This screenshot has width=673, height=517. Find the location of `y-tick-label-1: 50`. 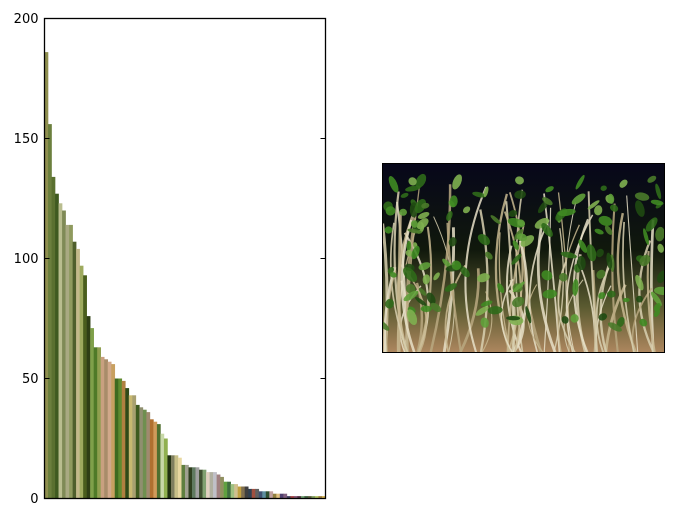

y-tick-label-1: 50 is located at coordinates (30, 379).